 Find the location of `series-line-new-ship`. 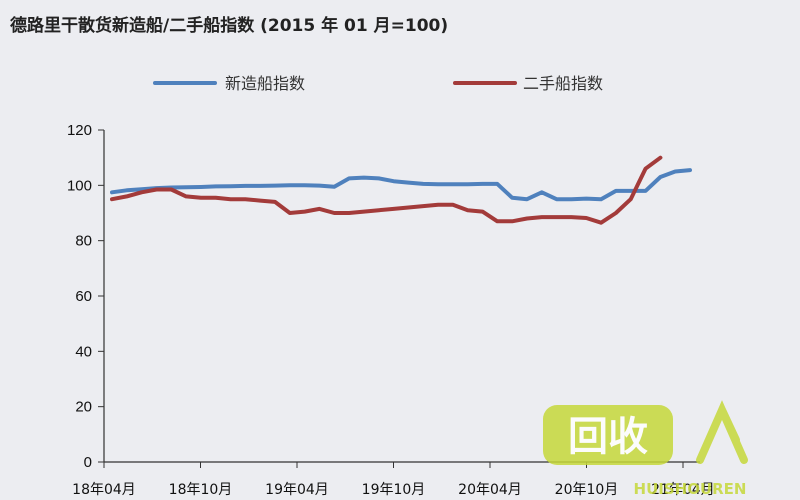

series-line-new-ship is located at coordinates (401, 185).